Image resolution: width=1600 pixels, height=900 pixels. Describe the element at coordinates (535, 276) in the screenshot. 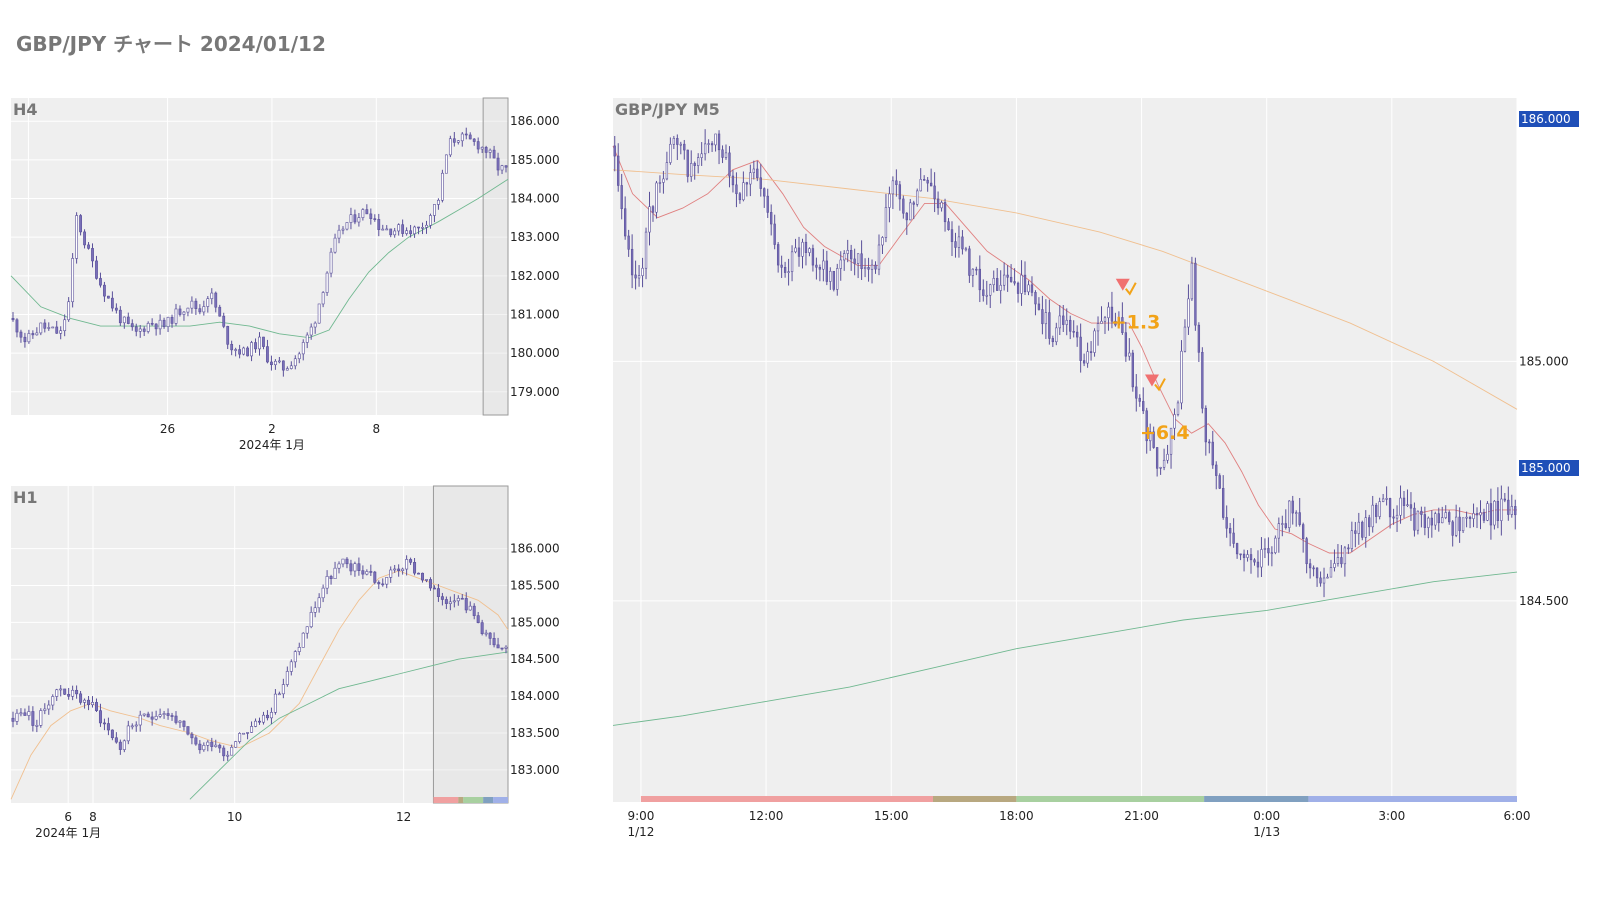

I see `h4-ytick-label-3: 182.000` at that location.